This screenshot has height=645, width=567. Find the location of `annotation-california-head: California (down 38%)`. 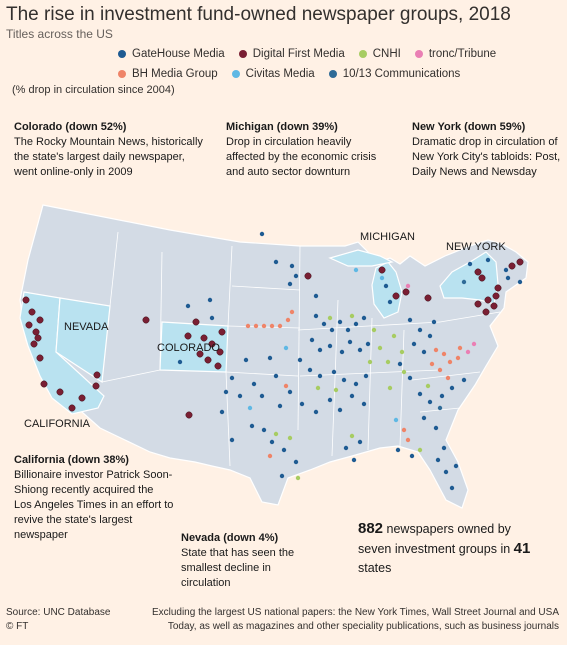

annotation-california-head: California (down 38%) is located at coordinates (71, 460).